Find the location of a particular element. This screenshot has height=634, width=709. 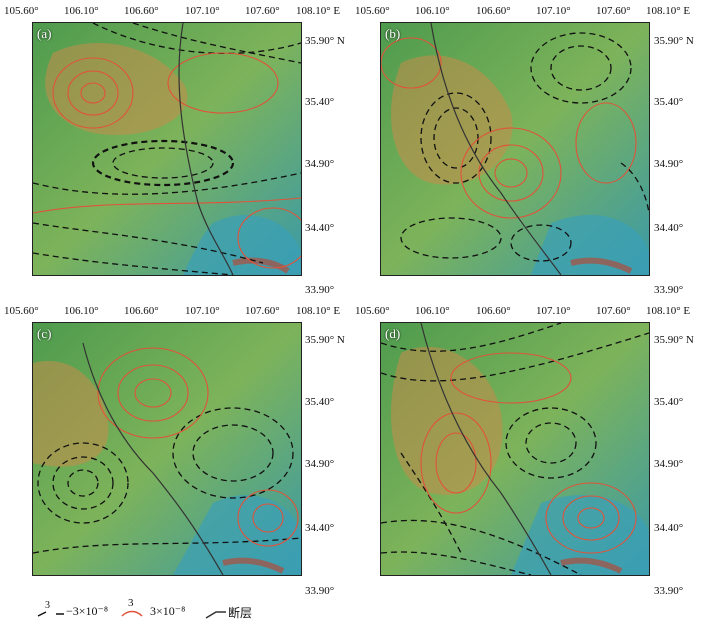

negative-contour-legend-label: −3×10⁻⁸ is located at coordinates (87, 611).